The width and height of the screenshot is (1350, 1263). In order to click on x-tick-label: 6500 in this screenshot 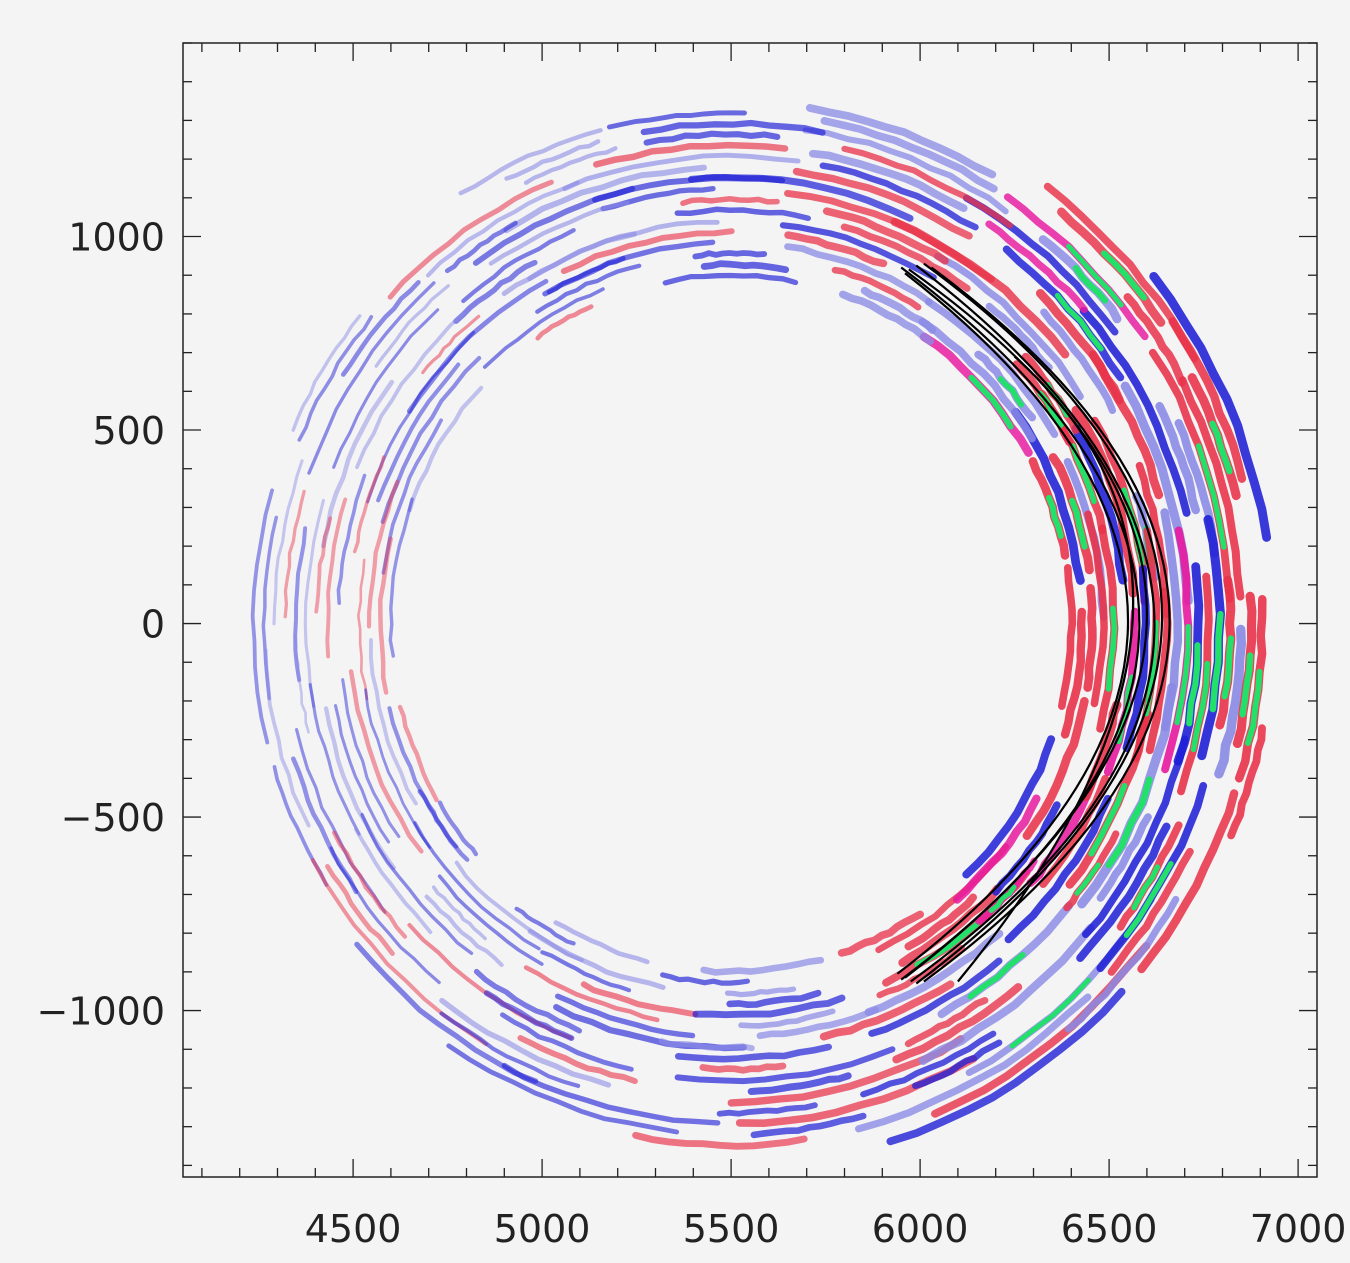, I will do `click(1109, 1229)`.